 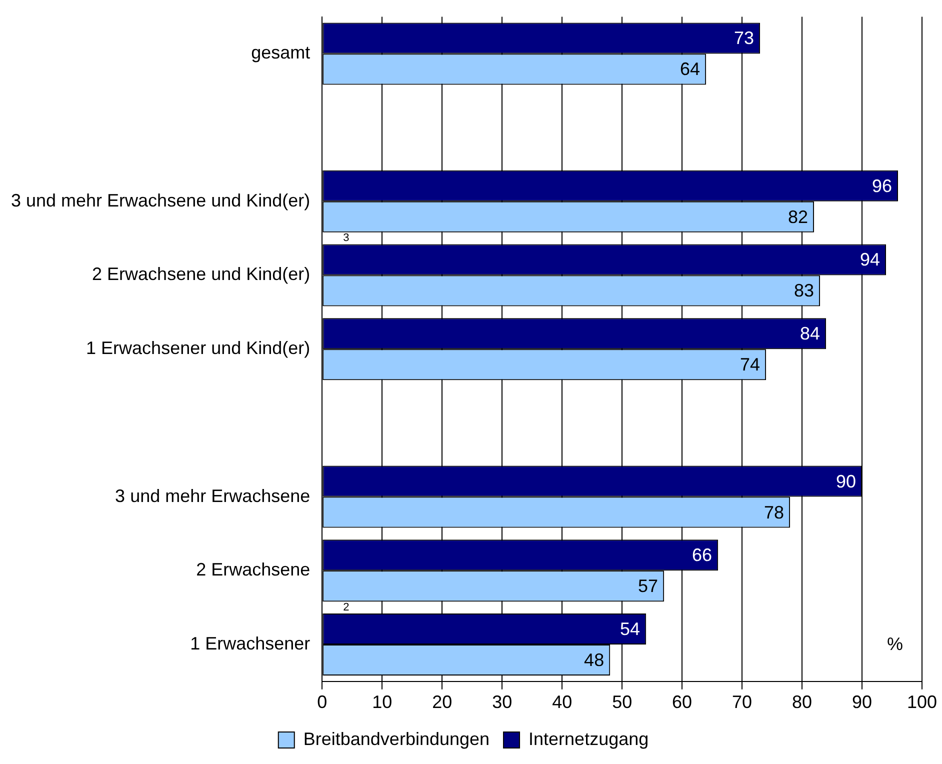 I want to click on y-tick-label: 2 Erwachsene, so click(x=253, y=570).